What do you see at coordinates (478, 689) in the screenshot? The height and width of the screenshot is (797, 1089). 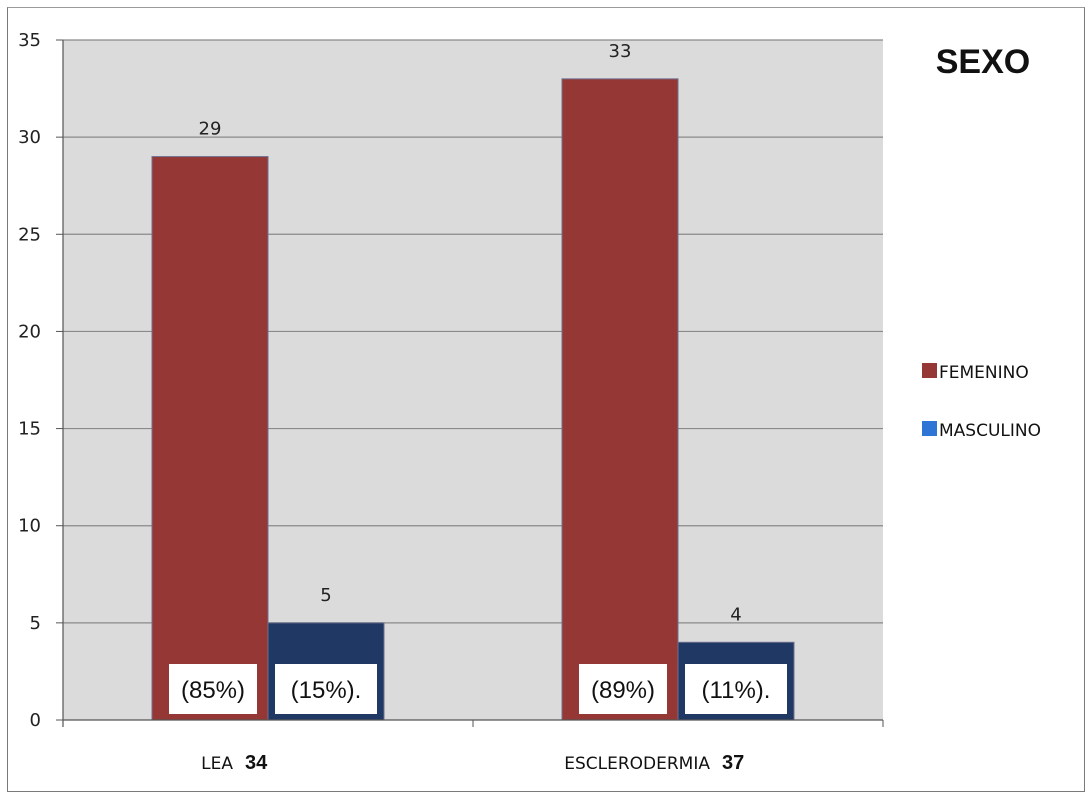 I see `percent-labels: (85%) (15%). (89%) (11%).` at bounding box center [478, 689].